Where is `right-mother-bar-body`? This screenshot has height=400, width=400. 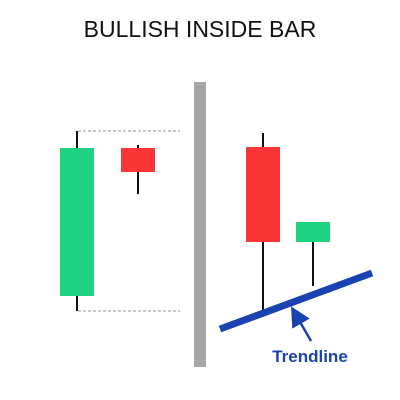 right-mother-bar-body is located at coordinates (263, 194).